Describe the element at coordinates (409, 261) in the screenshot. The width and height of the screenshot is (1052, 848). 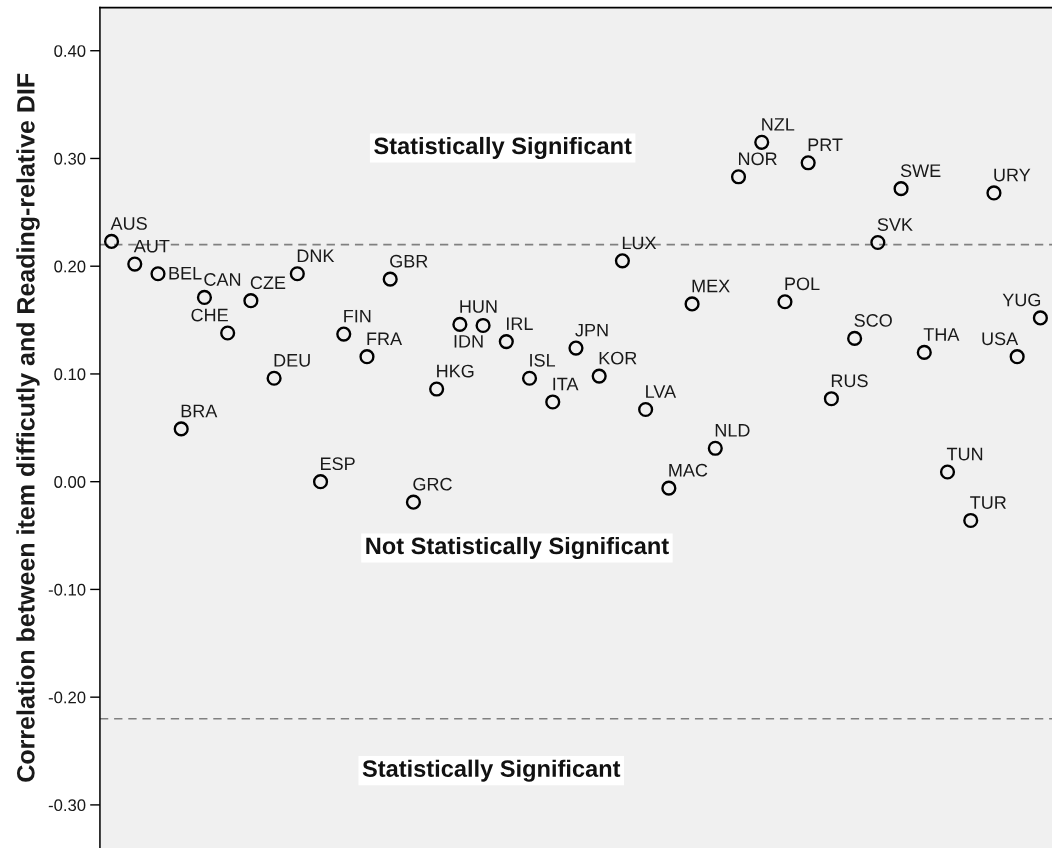
I see `data-label: GBR` at that location.